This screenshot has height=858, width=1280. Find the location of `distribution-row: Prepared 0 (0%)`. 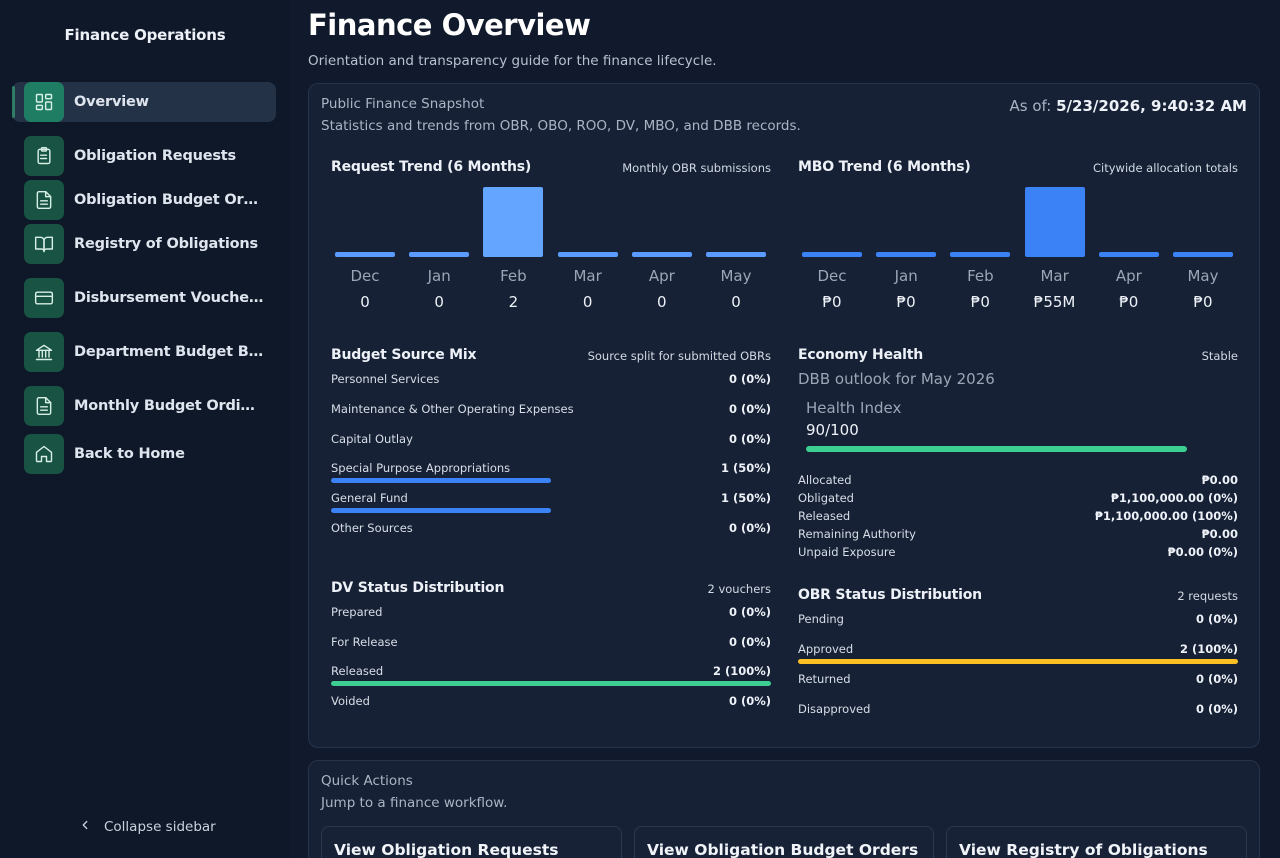

distribution-row: Prepared 0 (0%) is located at coordinates (551, 620).